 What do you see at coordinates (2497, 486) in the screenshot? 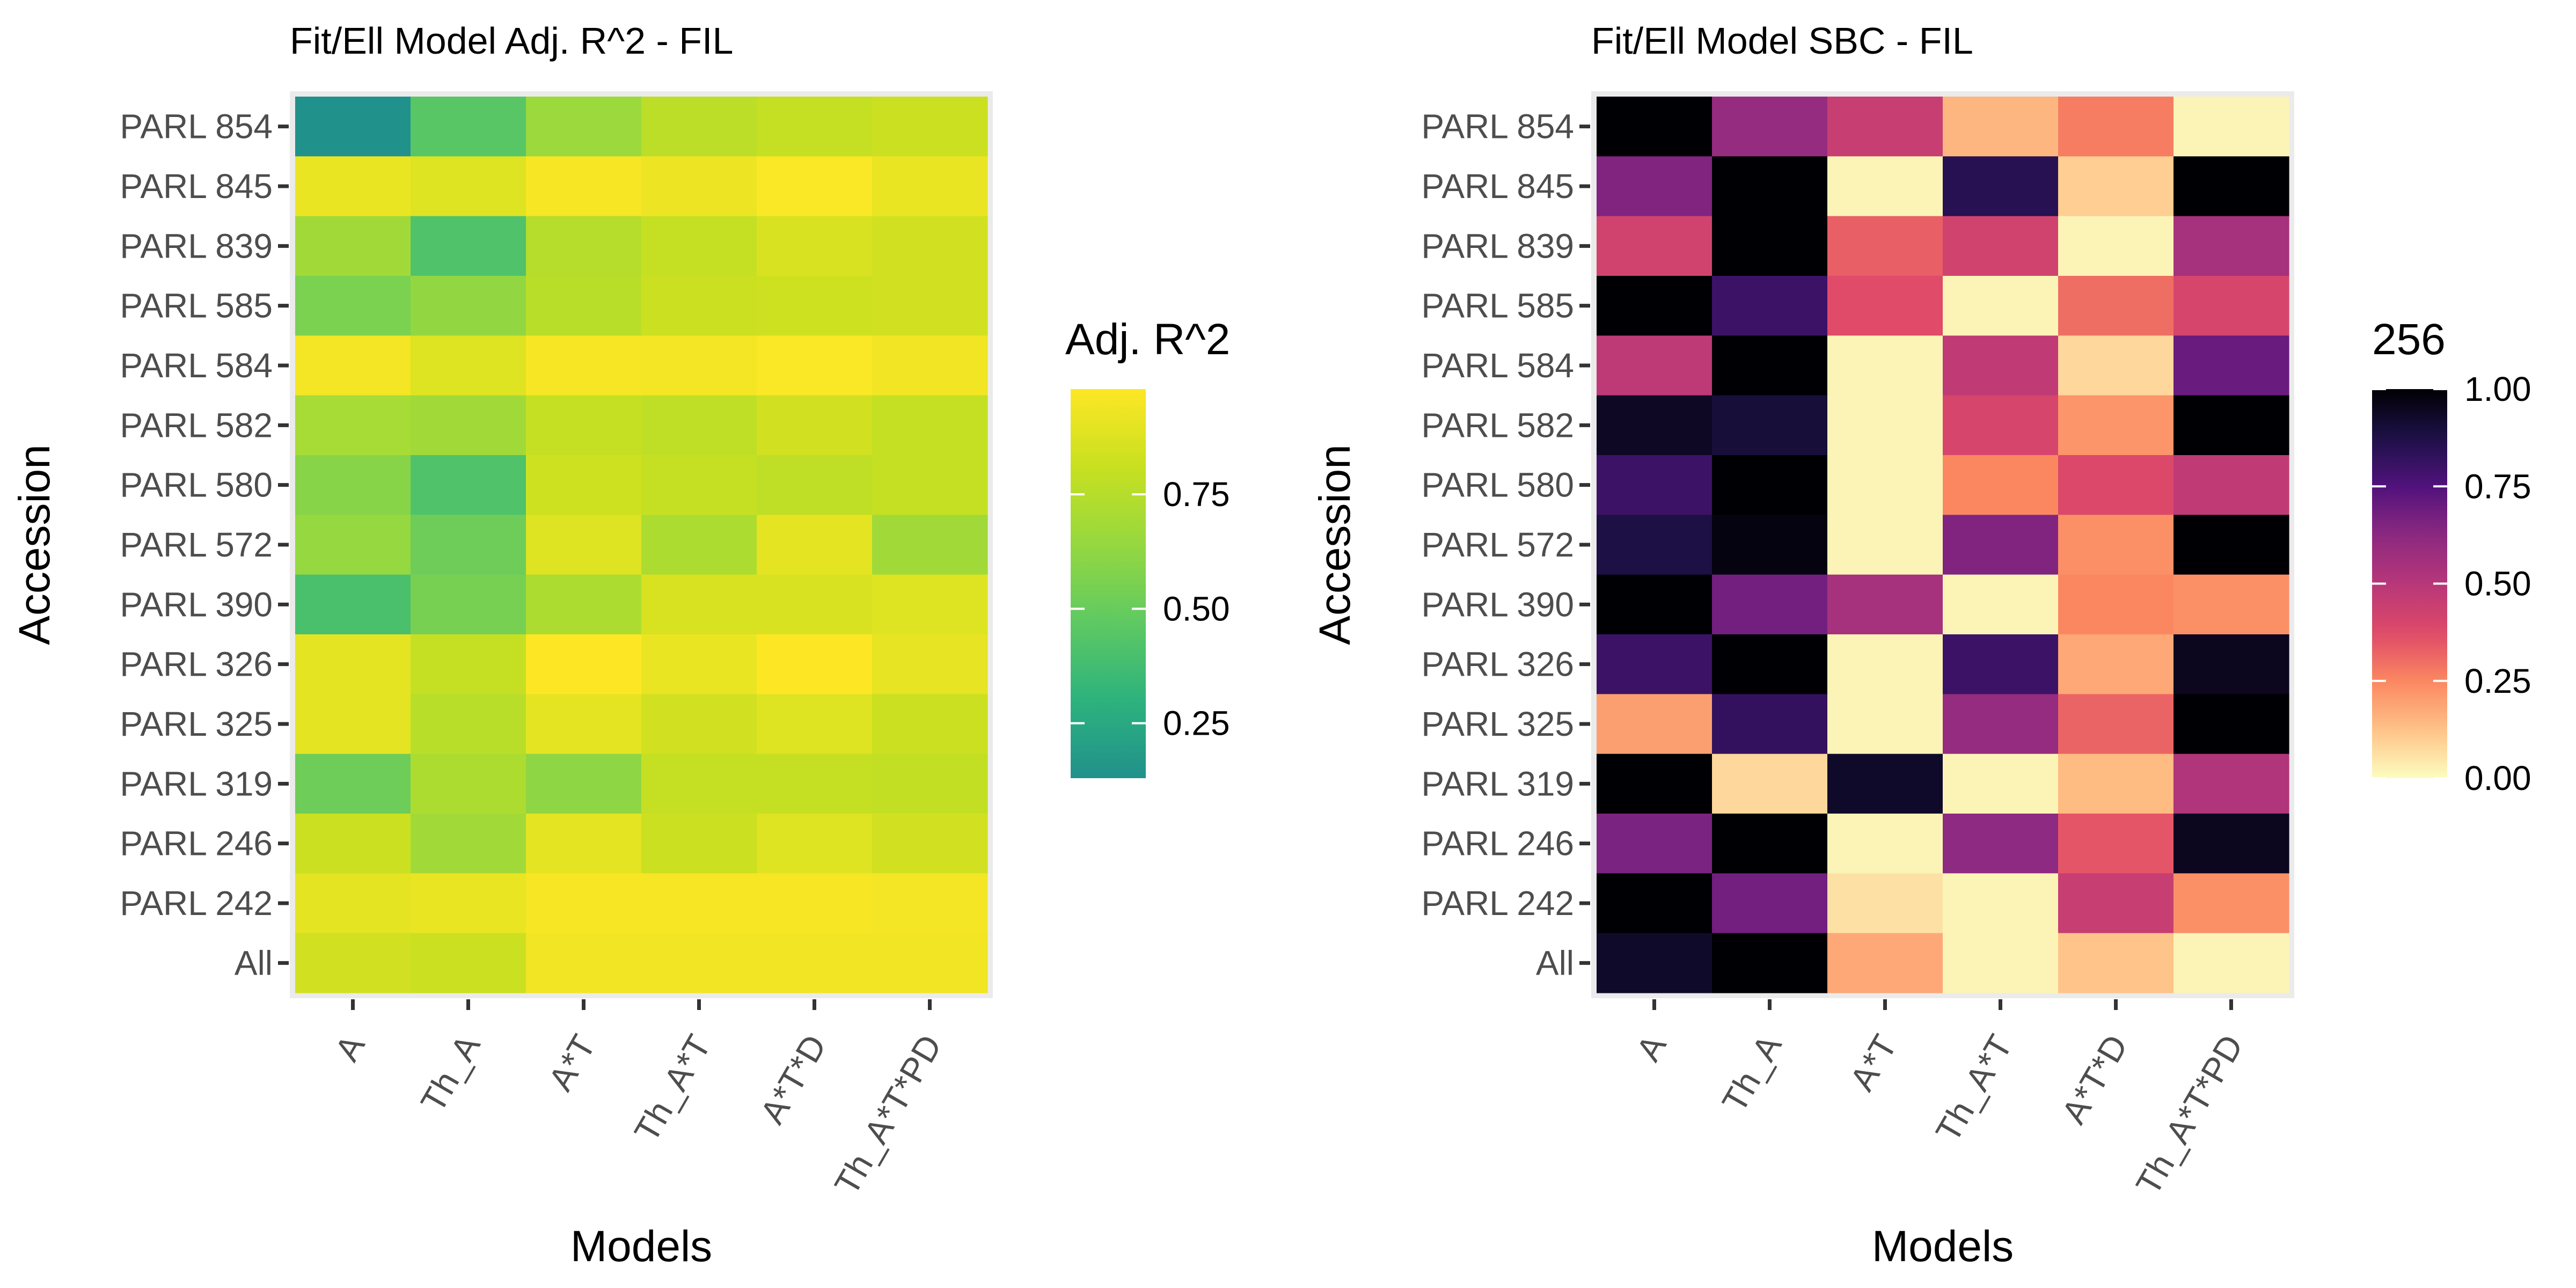
I see `fit-sbc-legend-tick-label-3: 0.75` at bounding box center [2497, 486].